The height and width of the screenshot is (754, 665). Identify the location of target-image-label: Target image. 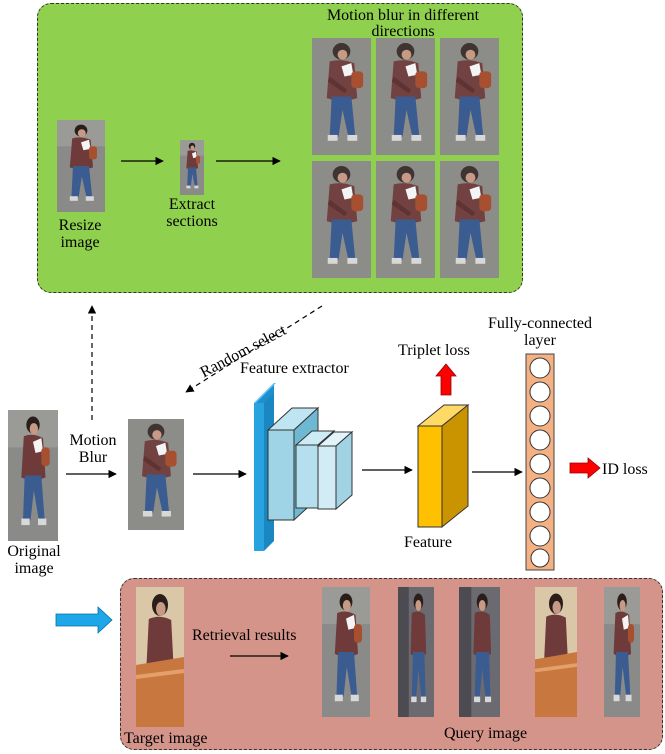
(166, 738).